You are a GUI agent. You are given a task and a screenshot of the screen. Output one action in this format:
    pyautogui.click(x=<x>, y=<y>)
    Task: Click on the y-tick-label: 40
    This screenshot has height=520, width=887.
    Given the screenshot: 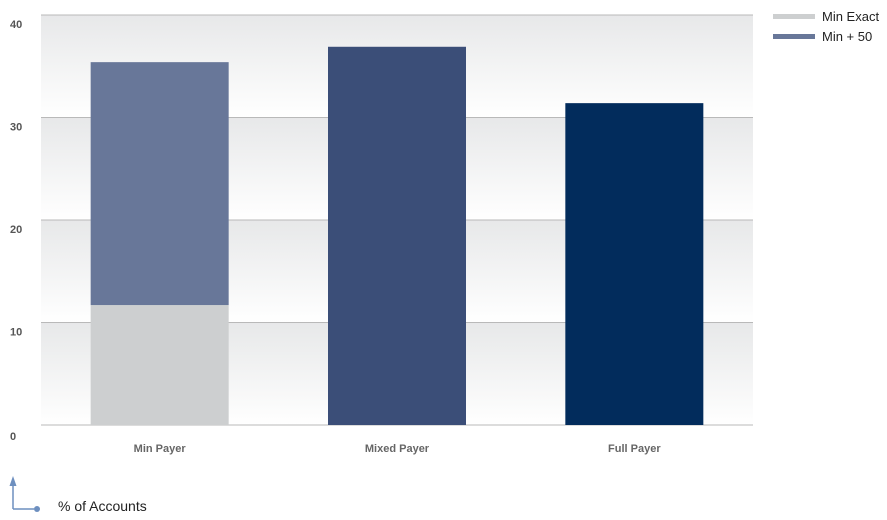 What is the action you would take?
    pyautogui.click(x=16, y=25)
    